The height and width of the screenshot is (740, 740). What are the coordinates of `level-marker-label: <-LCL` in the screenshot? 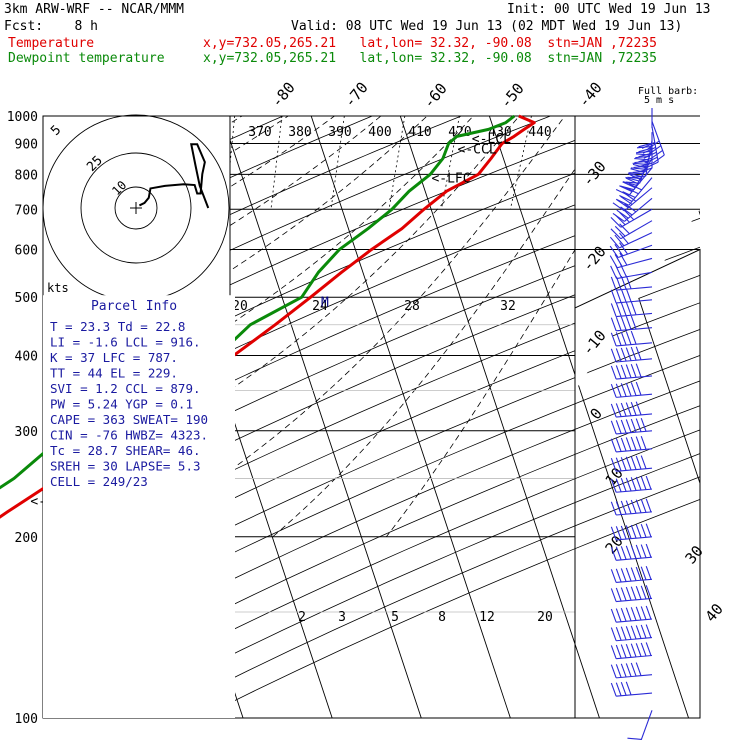 It's located at (491, 139).